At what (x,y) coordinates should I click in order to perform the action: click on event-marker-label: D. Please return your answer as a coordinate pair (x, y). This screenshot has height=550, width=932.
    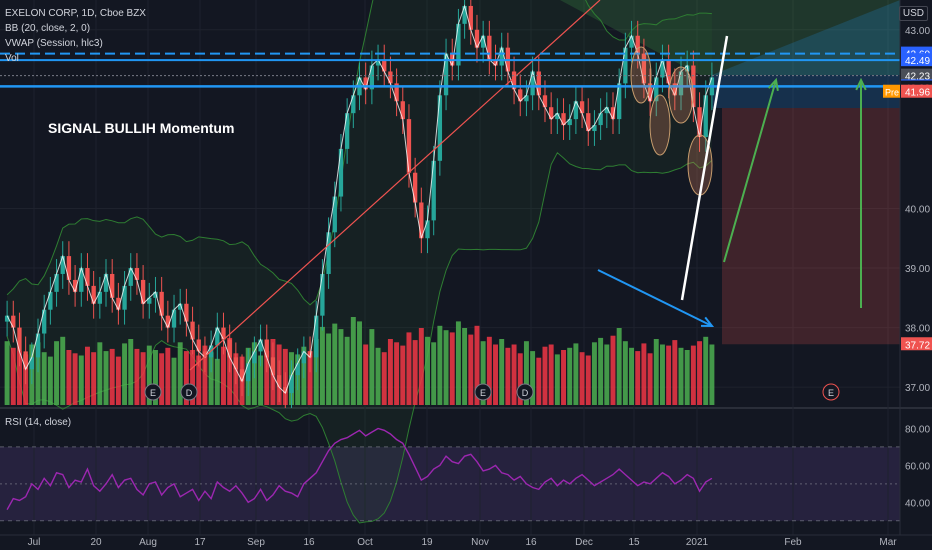
    Looking at the image, I should click on (189, 393).